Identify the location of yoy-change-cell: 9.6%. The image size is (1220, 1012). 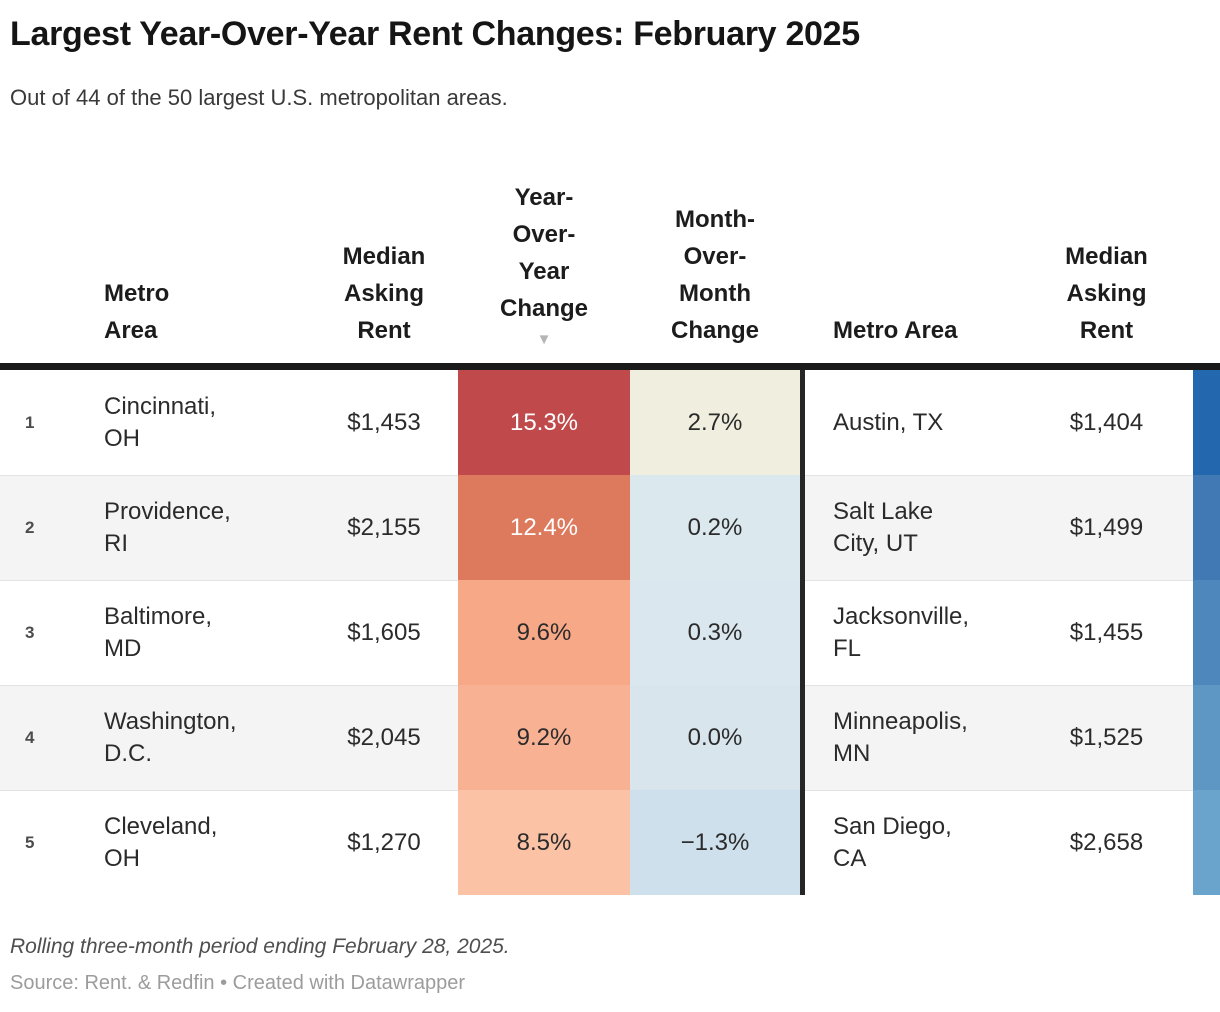
(544, 633).